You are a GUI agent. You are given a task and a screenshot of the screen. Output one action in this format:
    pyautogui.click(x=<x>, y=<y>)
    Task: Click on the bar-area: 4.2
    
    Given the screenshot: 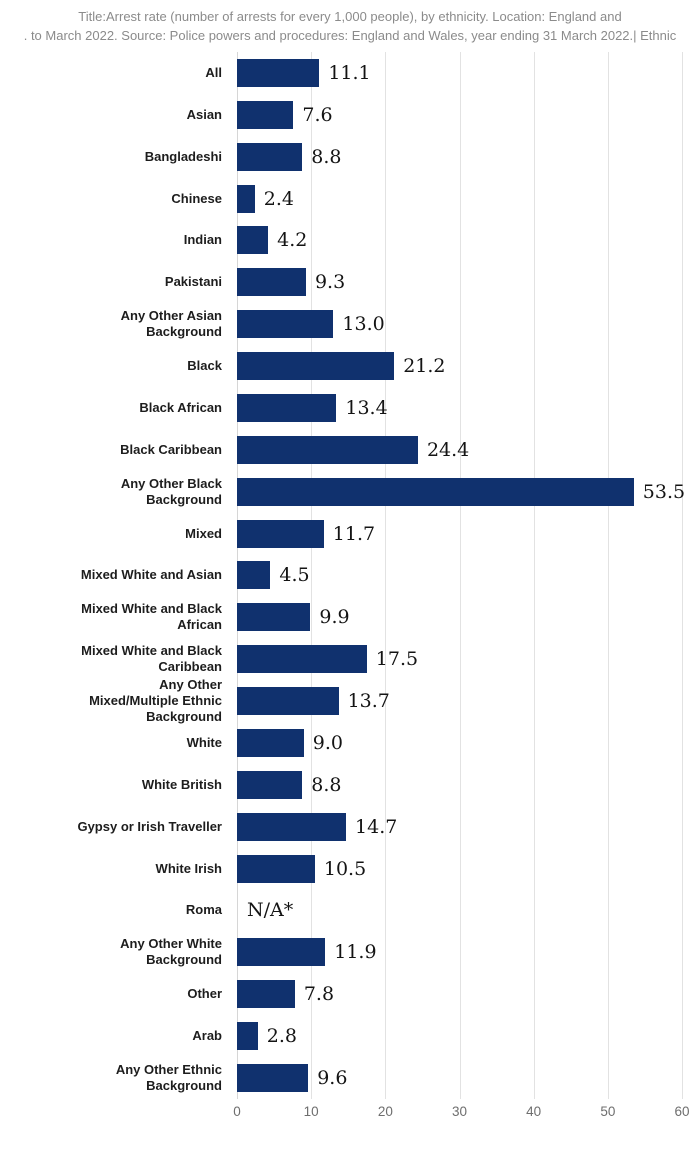 What is the action you would take?
    pyautogui.click(x=468, y=241)
    